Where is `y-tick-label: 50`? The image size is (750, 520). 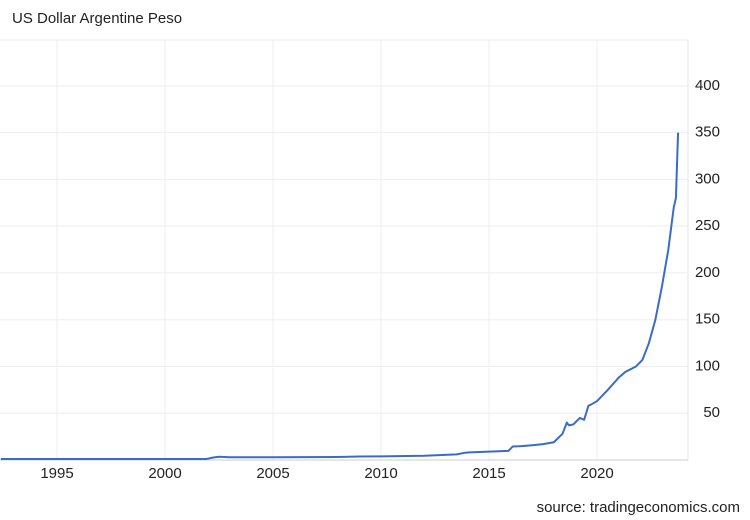 y-tick-label: 50 is located at coordinates (711, 412).